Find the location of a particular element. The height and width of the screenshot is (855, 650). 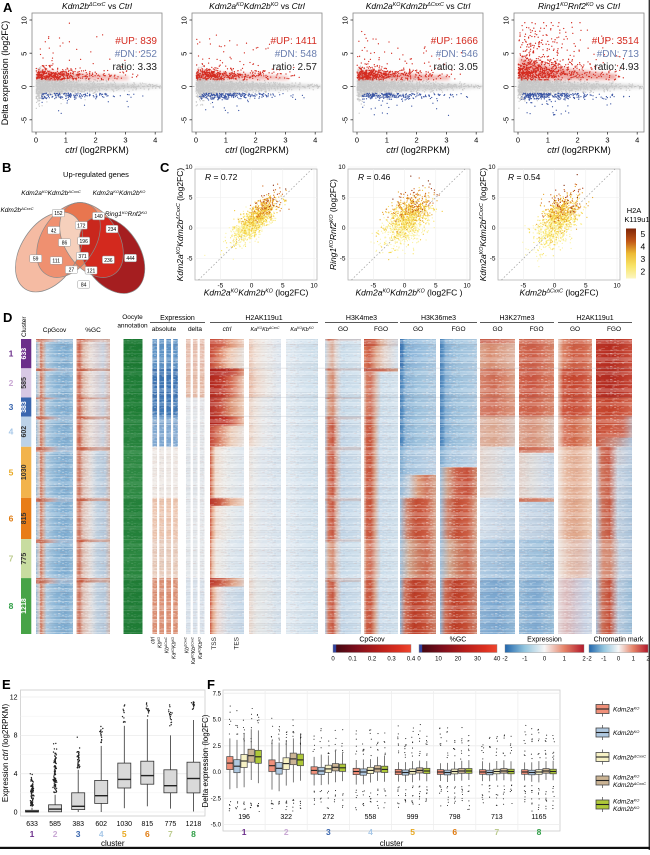

svg-text: 602 is located at coordinates (24, 432).